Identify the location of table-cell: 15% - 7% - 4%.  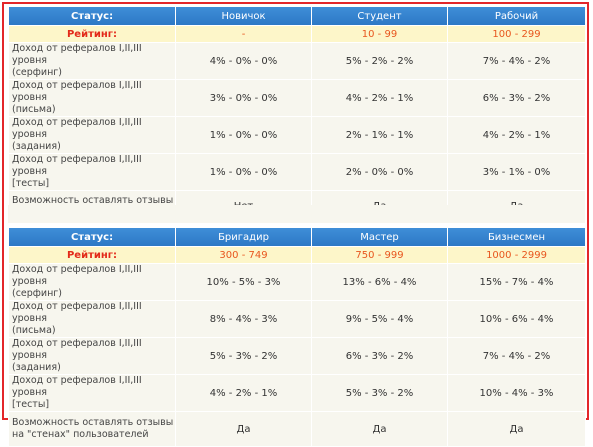
(516, 282).